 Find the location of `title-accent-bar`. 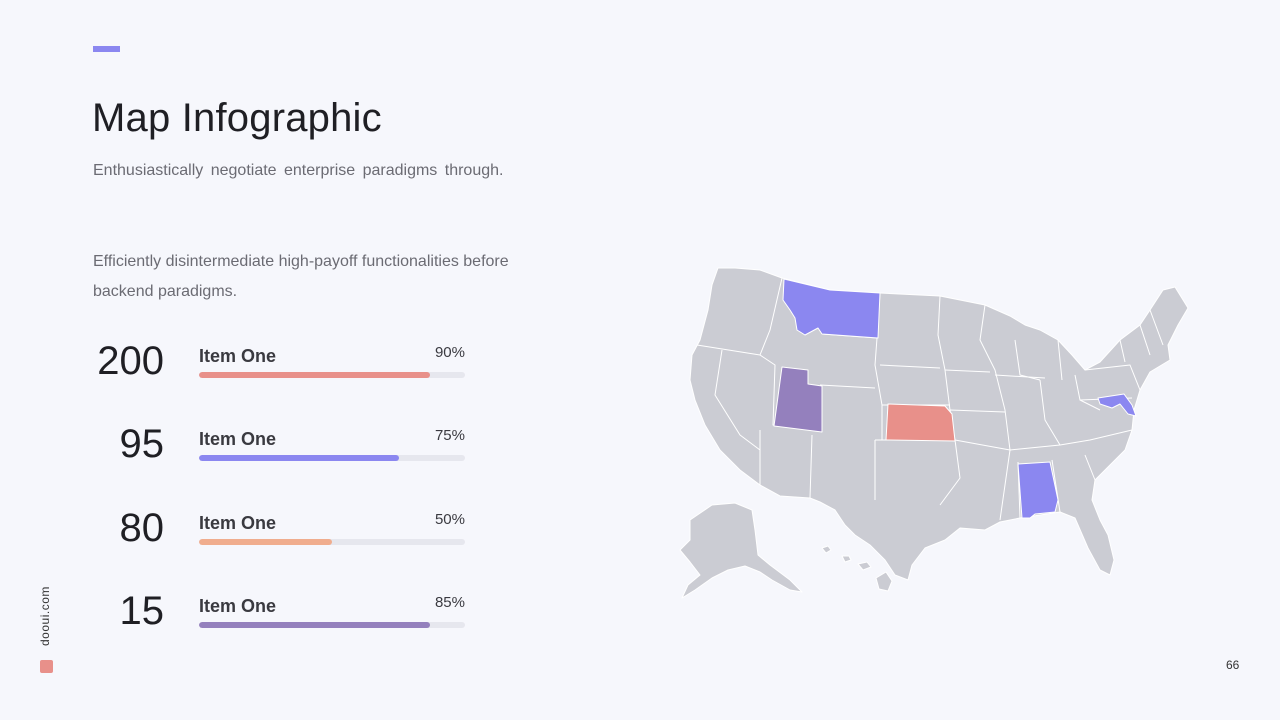

title-accent-bar is located at coordinates (106, 49).